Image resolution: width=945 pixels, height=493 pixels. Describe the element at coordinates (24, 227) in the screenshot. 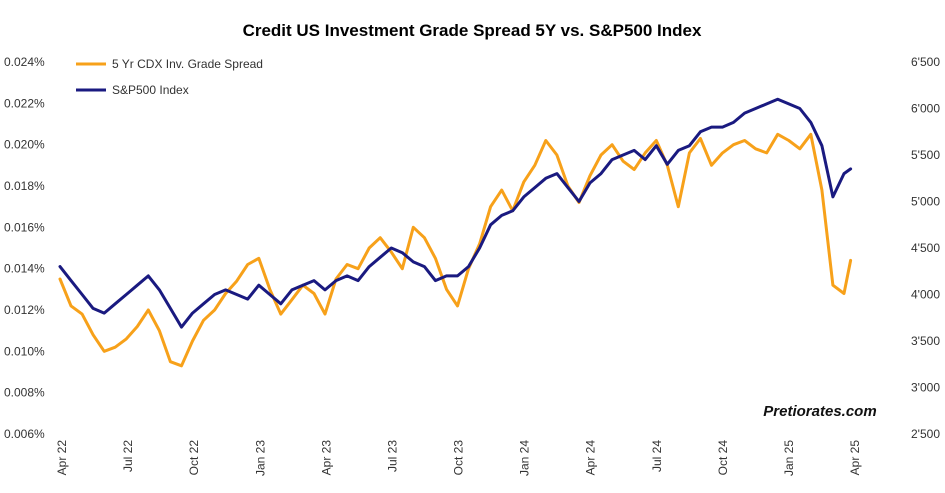

I see `left-tick-label: 0.016%` at that location.